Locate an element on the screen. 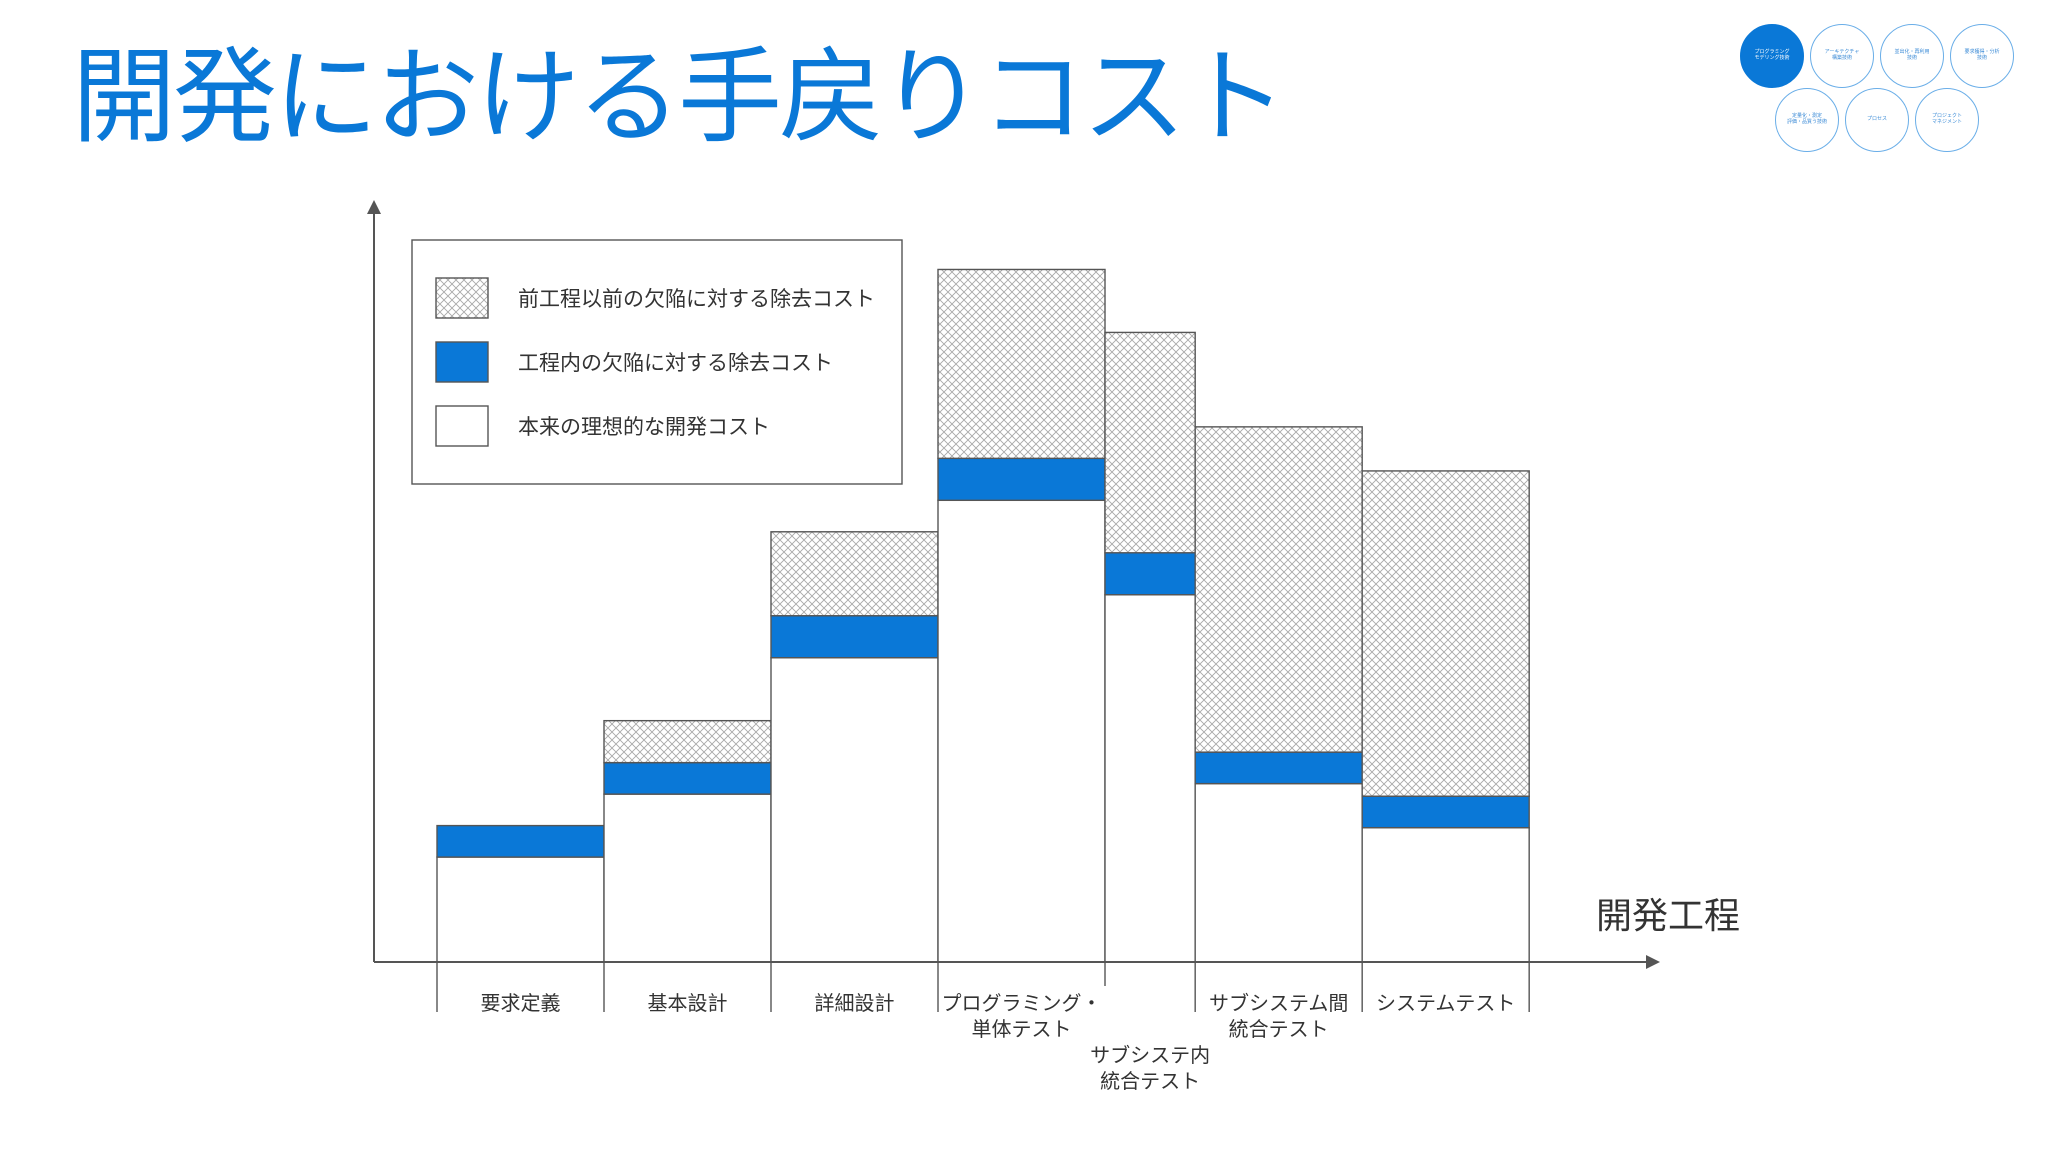 Image resolution: width=2048 pixels, height=1152 pixels. nav-circle-3: 並出化・再利用 技術 is located at coordinates (1912, 56).